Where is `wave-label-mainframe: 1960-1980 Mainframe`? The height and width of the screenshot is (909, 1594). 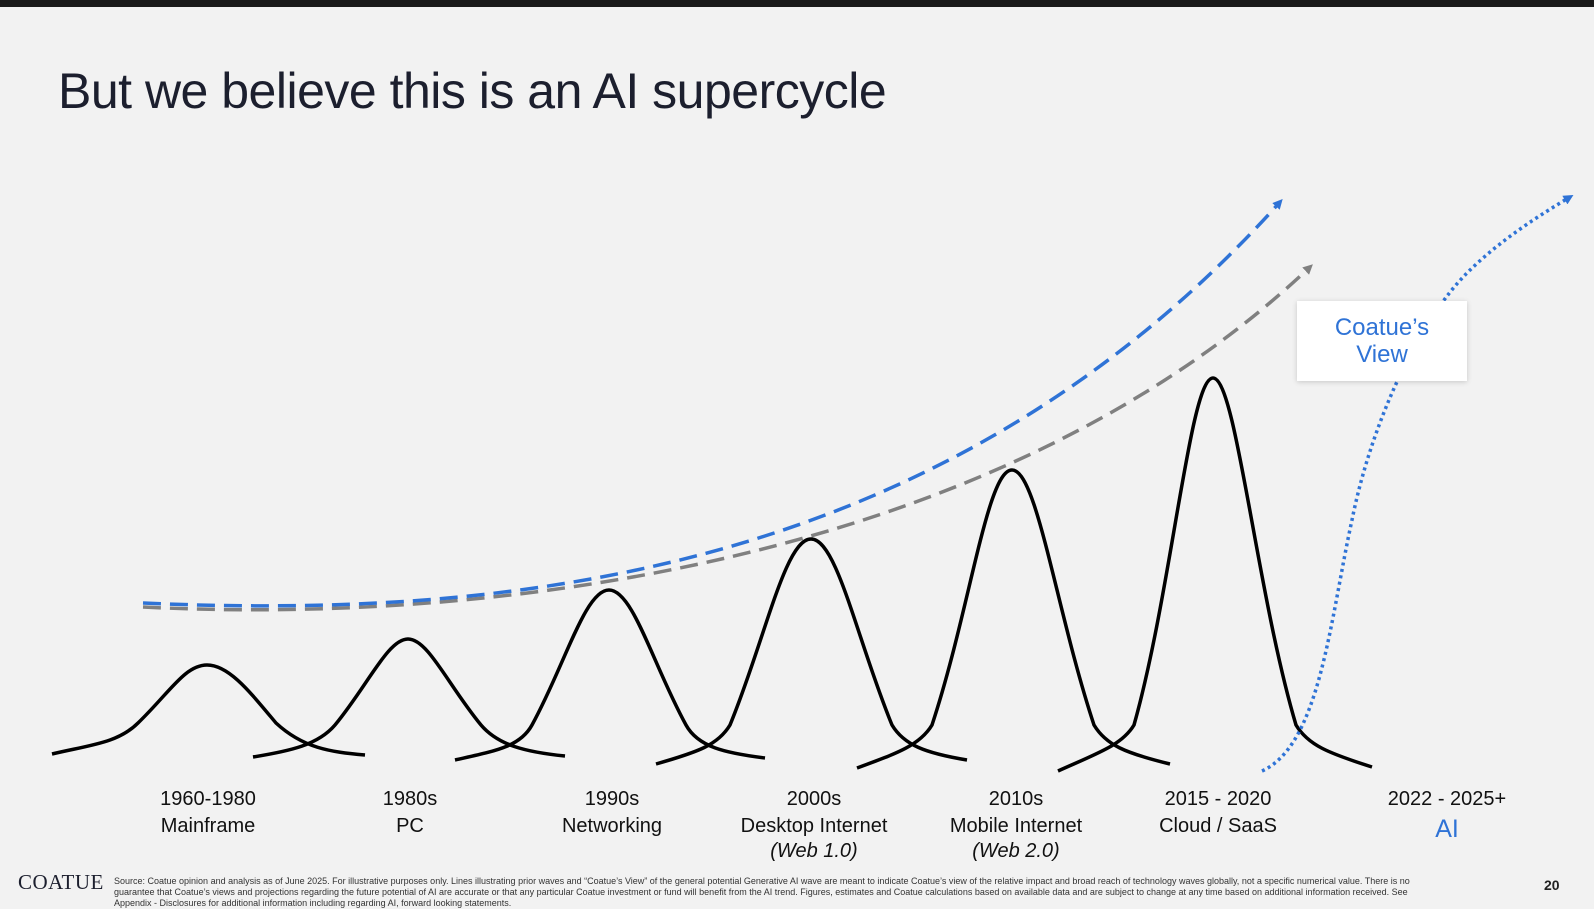 wave-label-mainframe: 1960-1980 Mainframe is located at coordinates (208, 813).